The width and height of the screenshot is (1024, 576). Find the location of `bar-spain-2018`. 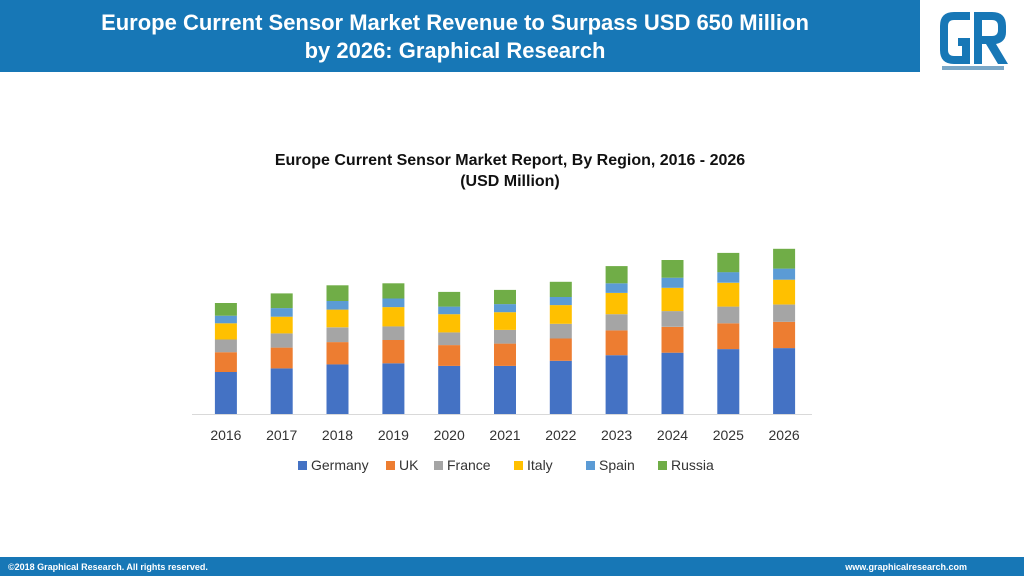

bar-spain-2018 is located at coordinates (337, 305).